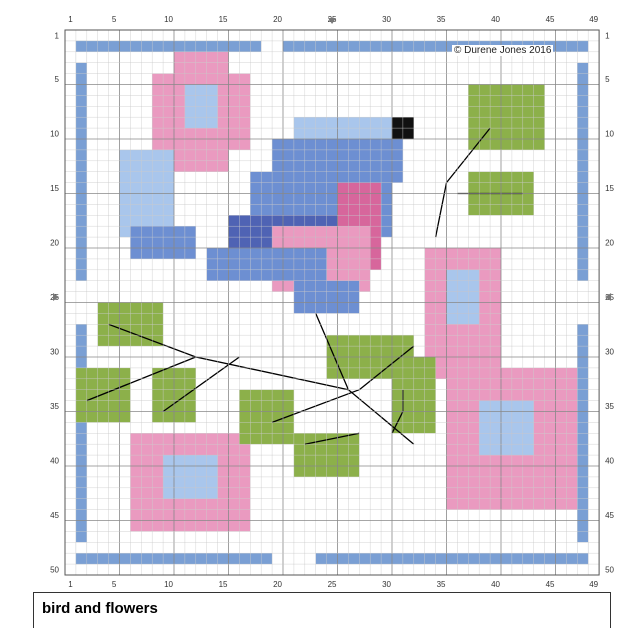 The width and height of the screenshot is (640, 630). What do you see at coordinates (343, 286) in the screenshot?
I see `bird-belly` at bounding box center [343, 286].